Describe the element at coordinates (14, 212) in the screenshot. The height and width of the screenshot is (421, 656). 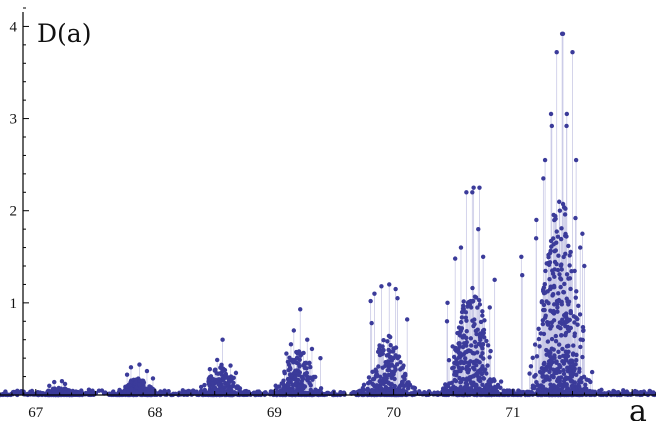
I see `y-tick-label: 2` at that location.